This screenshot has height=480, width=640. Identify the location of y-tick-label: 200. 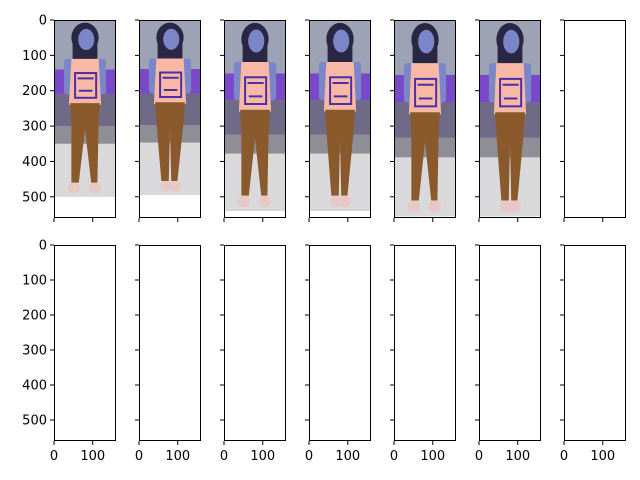
(34, 91).